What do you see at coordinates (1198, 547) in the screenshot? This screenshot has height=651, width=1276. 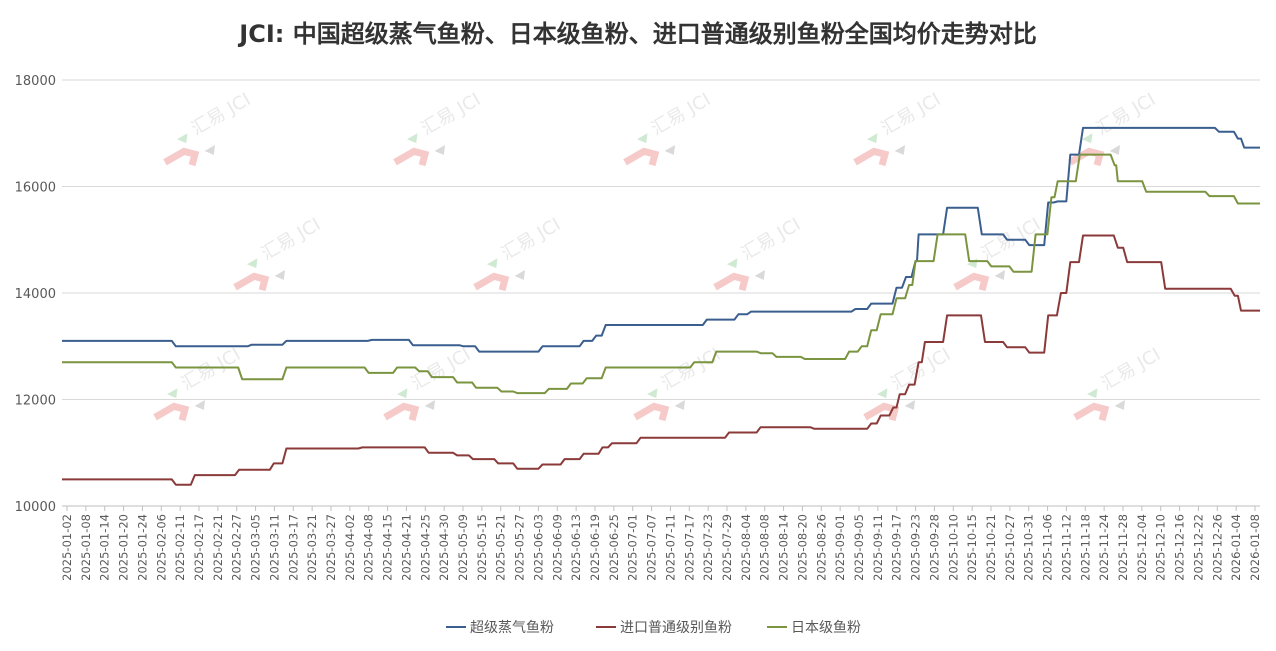 I see `x-tick-label: 2025-12-22` at bounding box center [1198, 547].